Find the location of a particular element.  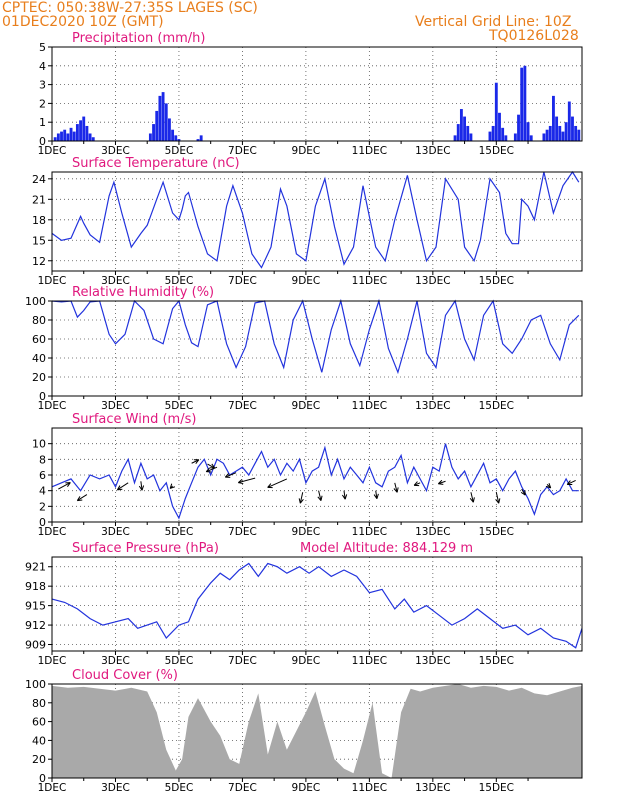

wind-series-line is located at coordinates (315, 481).